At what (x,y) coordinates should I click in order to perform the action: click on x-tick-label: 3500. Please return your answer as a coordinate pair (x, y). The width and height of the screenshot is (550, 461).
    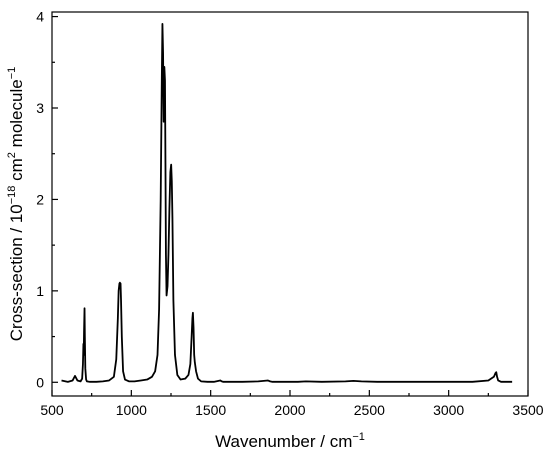
    Looking at the image, I should click on (527, 410).